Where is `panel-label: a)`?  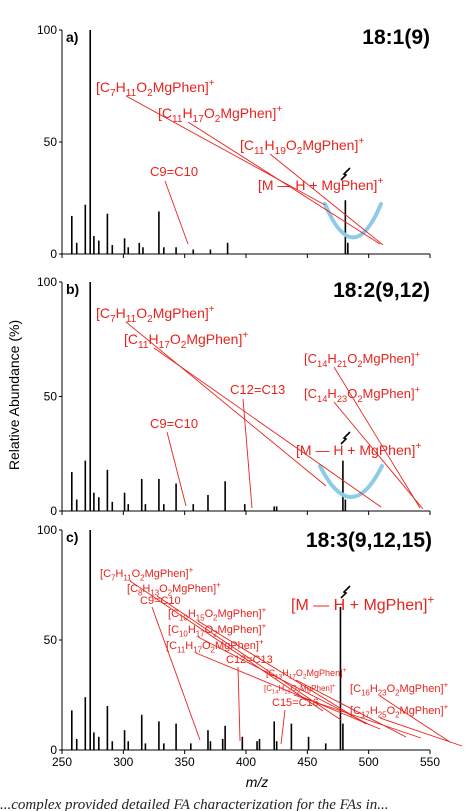
panel-label: a) is located at coordinates (72, 37).